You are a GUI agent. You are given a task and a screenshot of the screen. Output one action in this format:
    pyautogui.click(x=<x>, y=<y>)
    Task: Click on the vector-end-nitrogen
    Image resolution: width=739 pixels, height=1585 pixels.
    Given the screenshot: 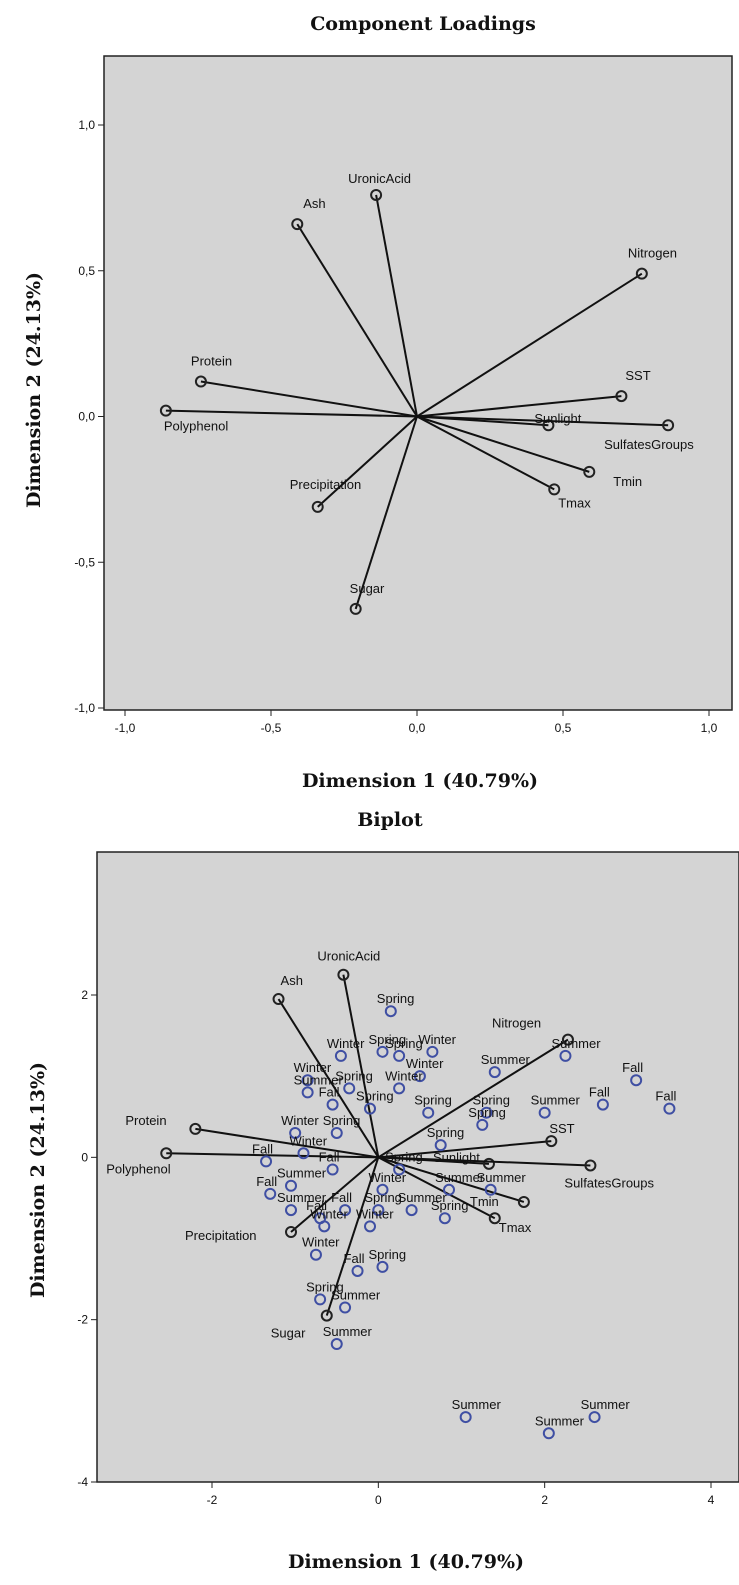 What is the action you would take?
    pyautogui.click(x=641, y=273)
    